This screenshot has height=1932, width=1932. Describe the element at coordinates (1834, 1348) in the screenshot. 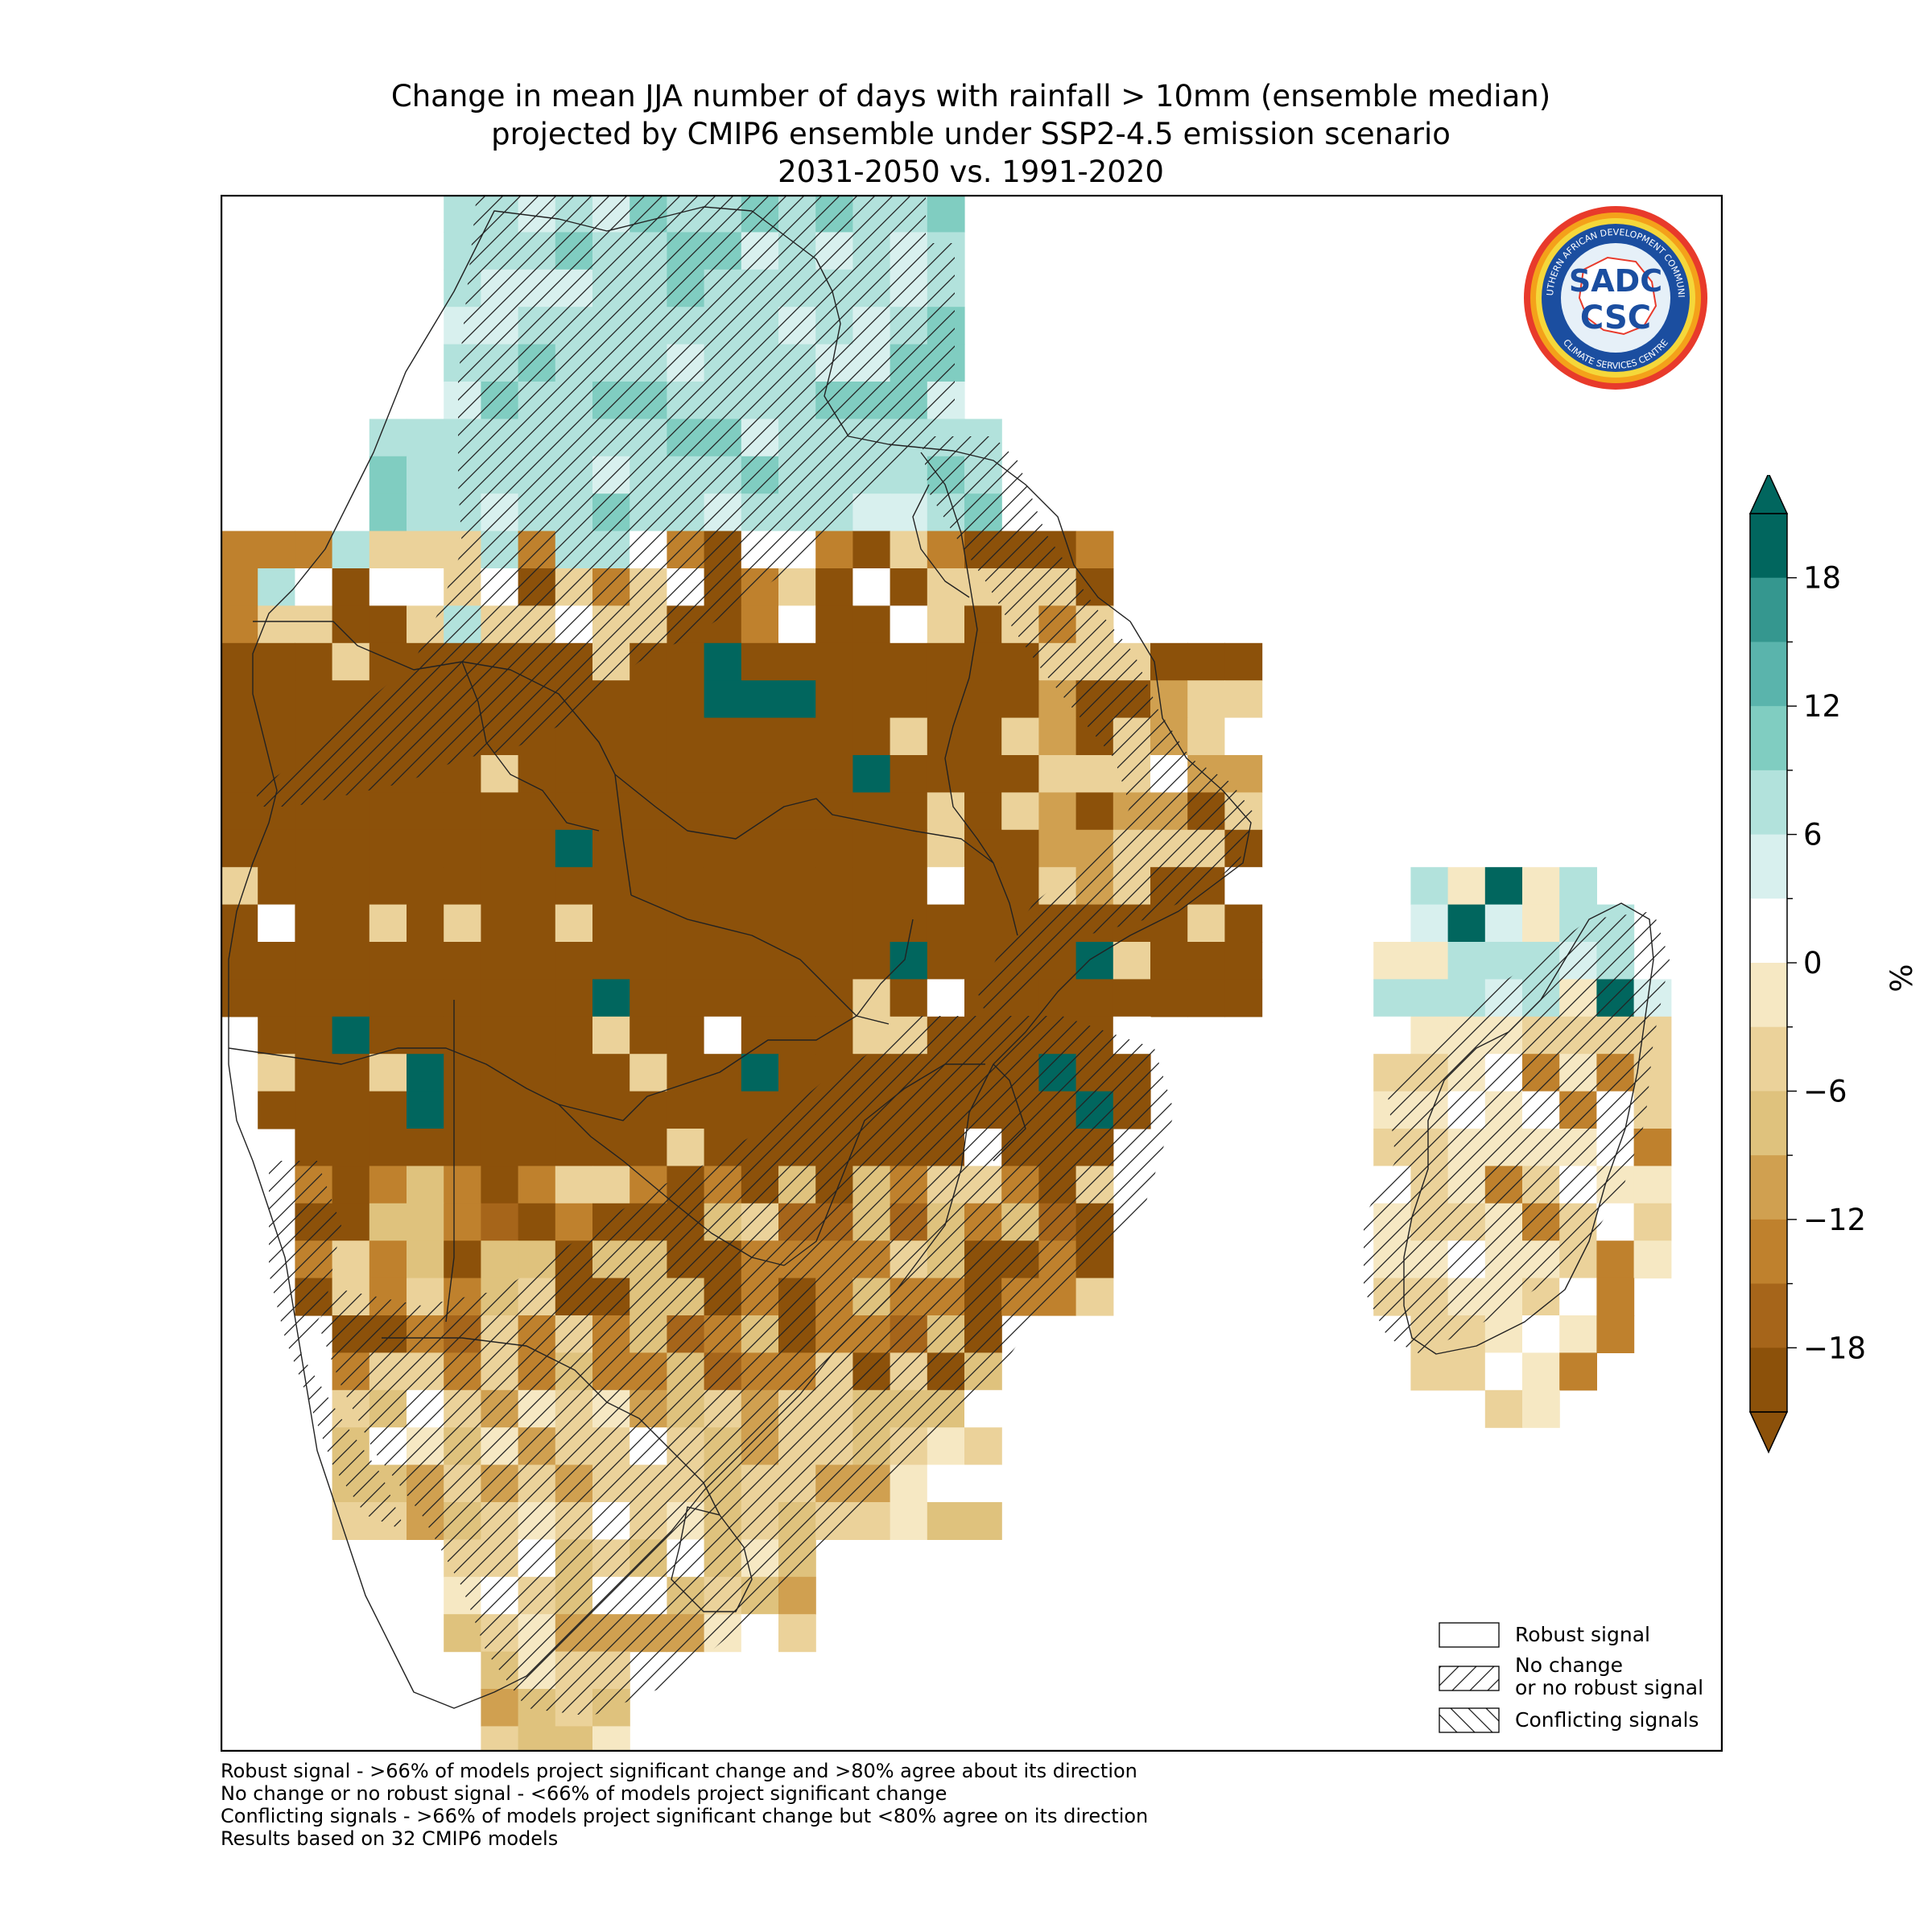

I see `colorbar-tick-label: −18` at that location.